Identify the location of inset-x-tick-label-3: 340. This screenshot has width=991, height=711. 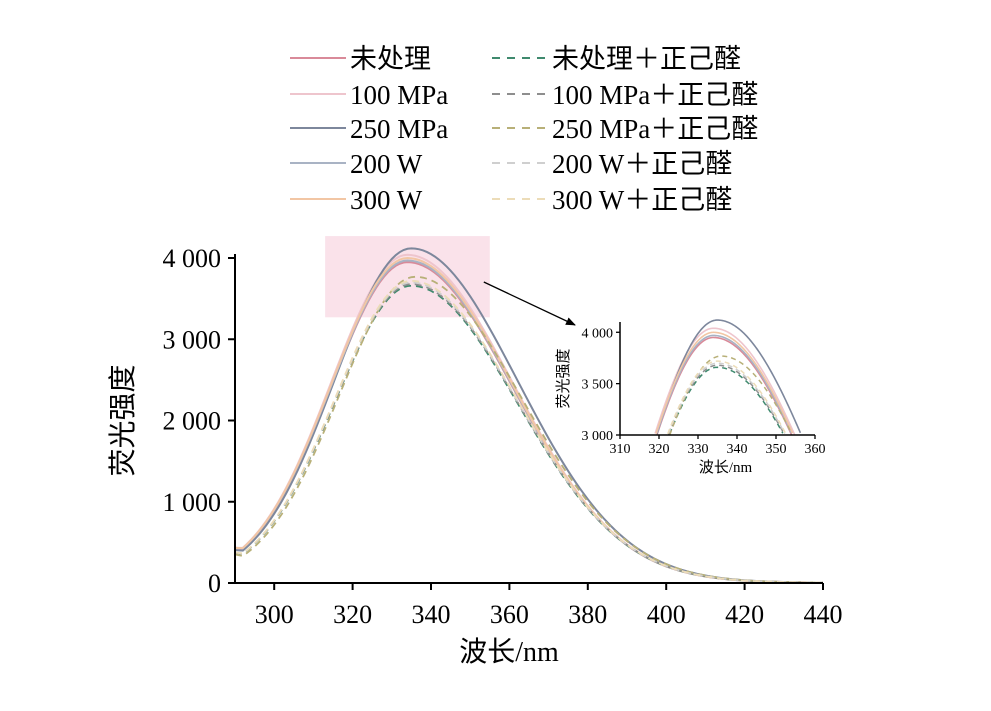
(737, 449).